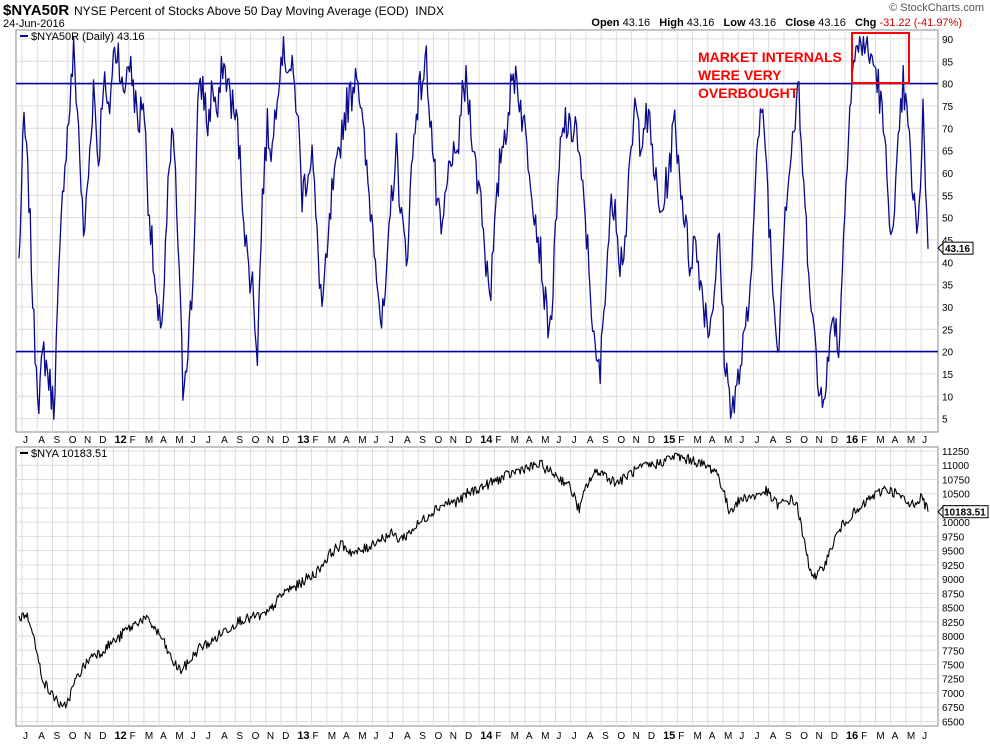  Describe the element at coordinates (953, 609) in the screenshot. I see `lower-y-tick-label: 8500` at that location.